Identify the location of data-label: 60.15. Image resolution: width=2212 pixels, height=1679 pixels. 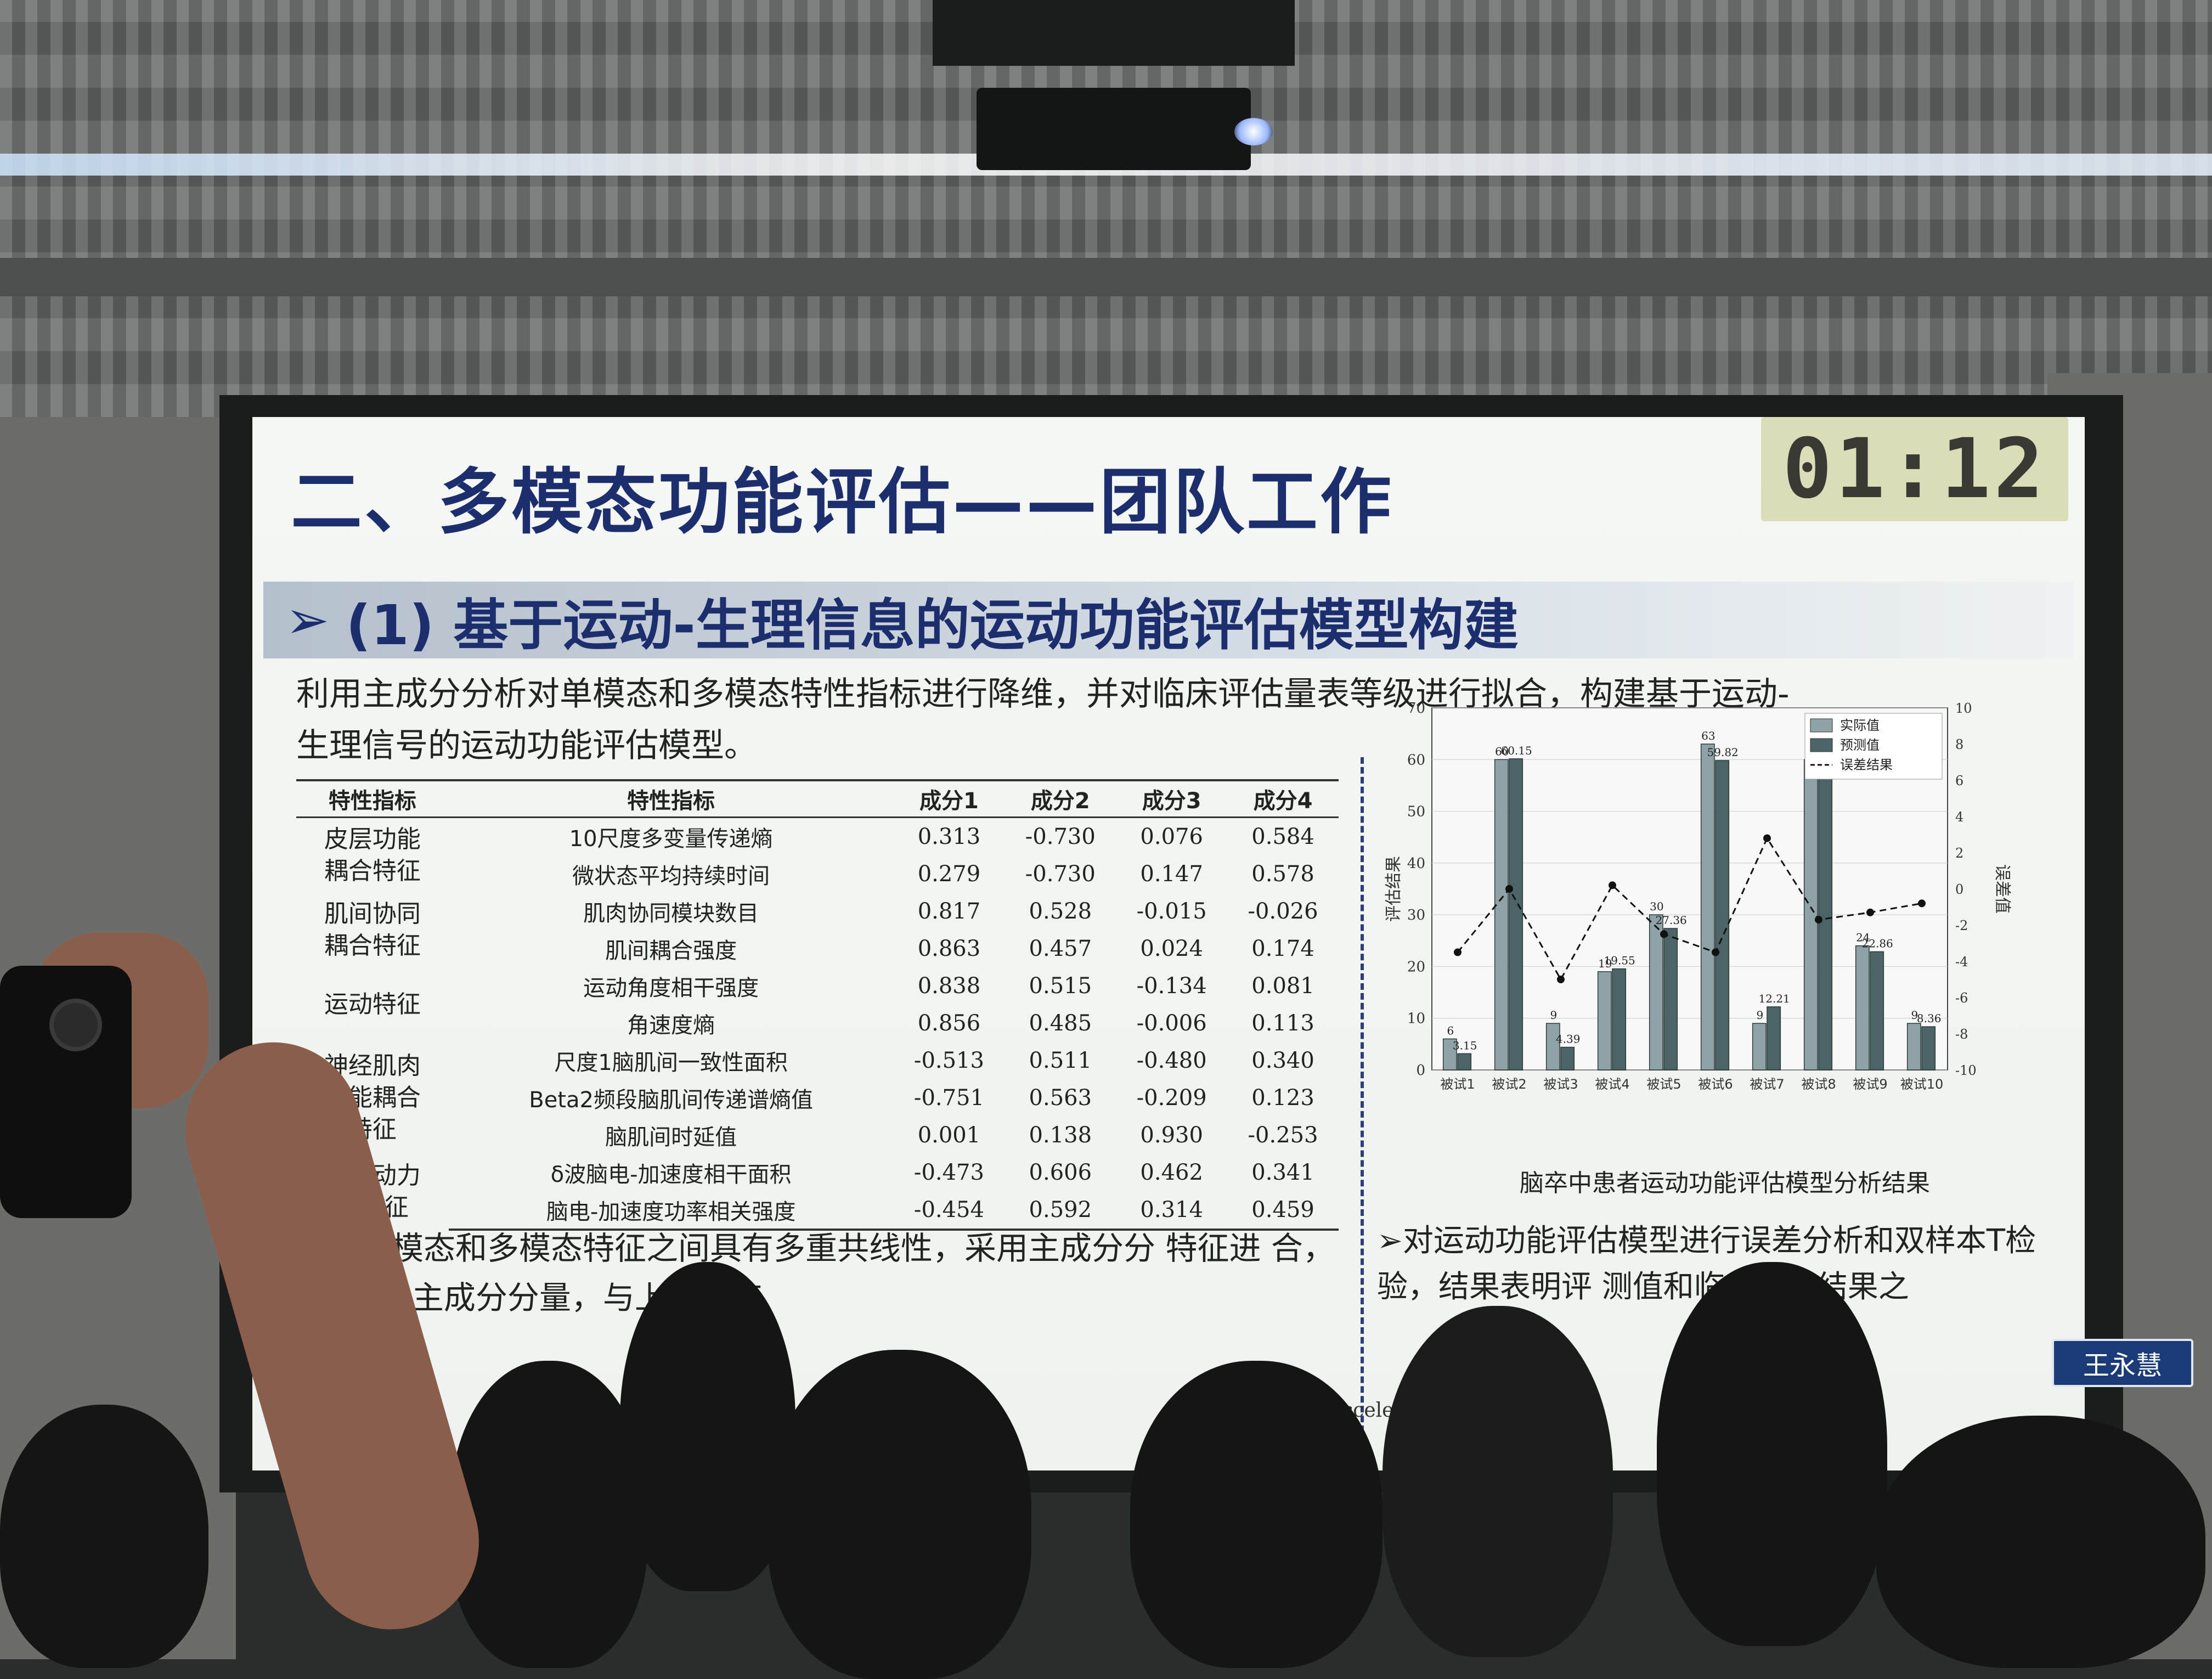
(1517, 751).